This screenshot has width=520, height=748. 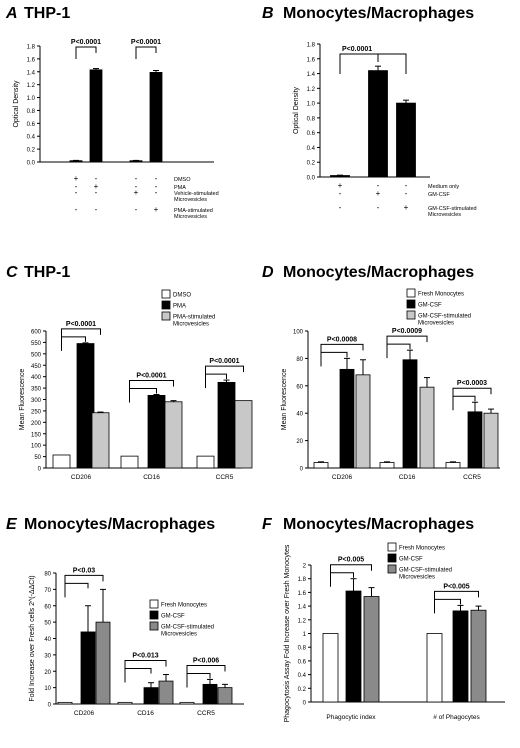 What do you see at coordinates (206, 660) in the screenshot?
I see `significance-label: P<0.006` at bounding box center [206, 660].